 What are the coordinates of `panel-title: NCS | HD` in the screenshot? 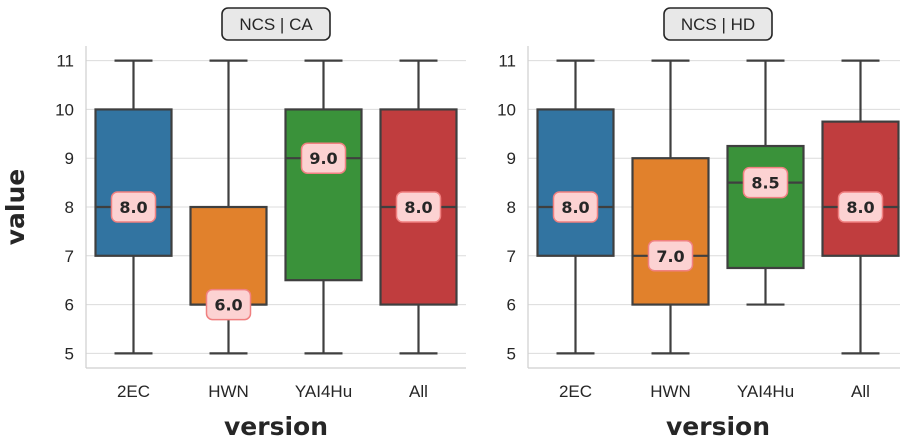 It's located at (718, 24).